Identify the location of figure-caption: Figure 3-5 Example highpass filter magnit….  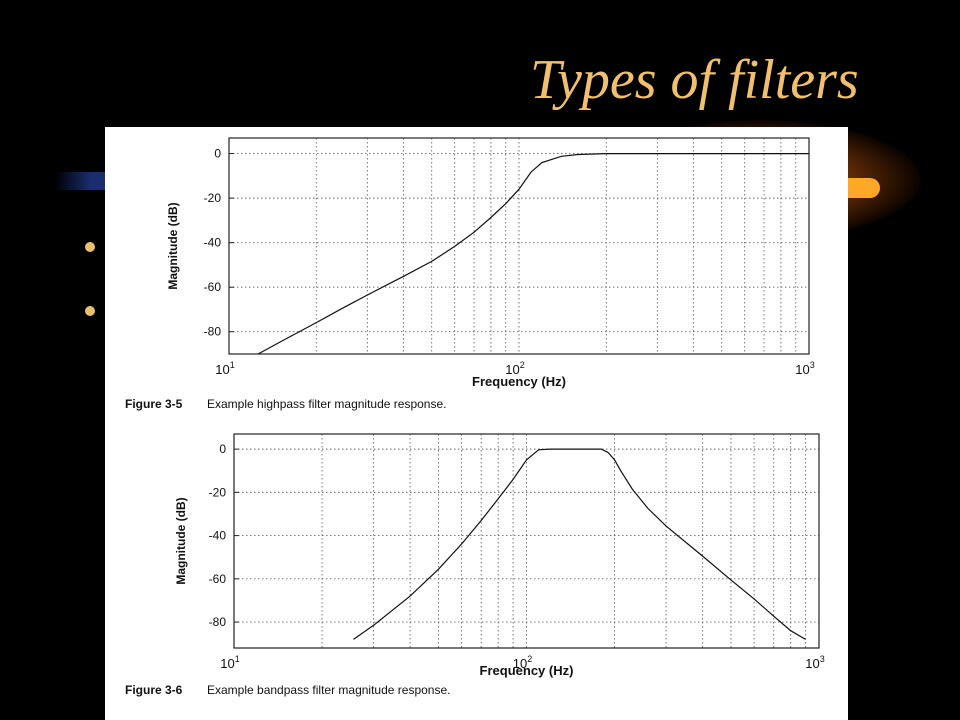
(285, 404).